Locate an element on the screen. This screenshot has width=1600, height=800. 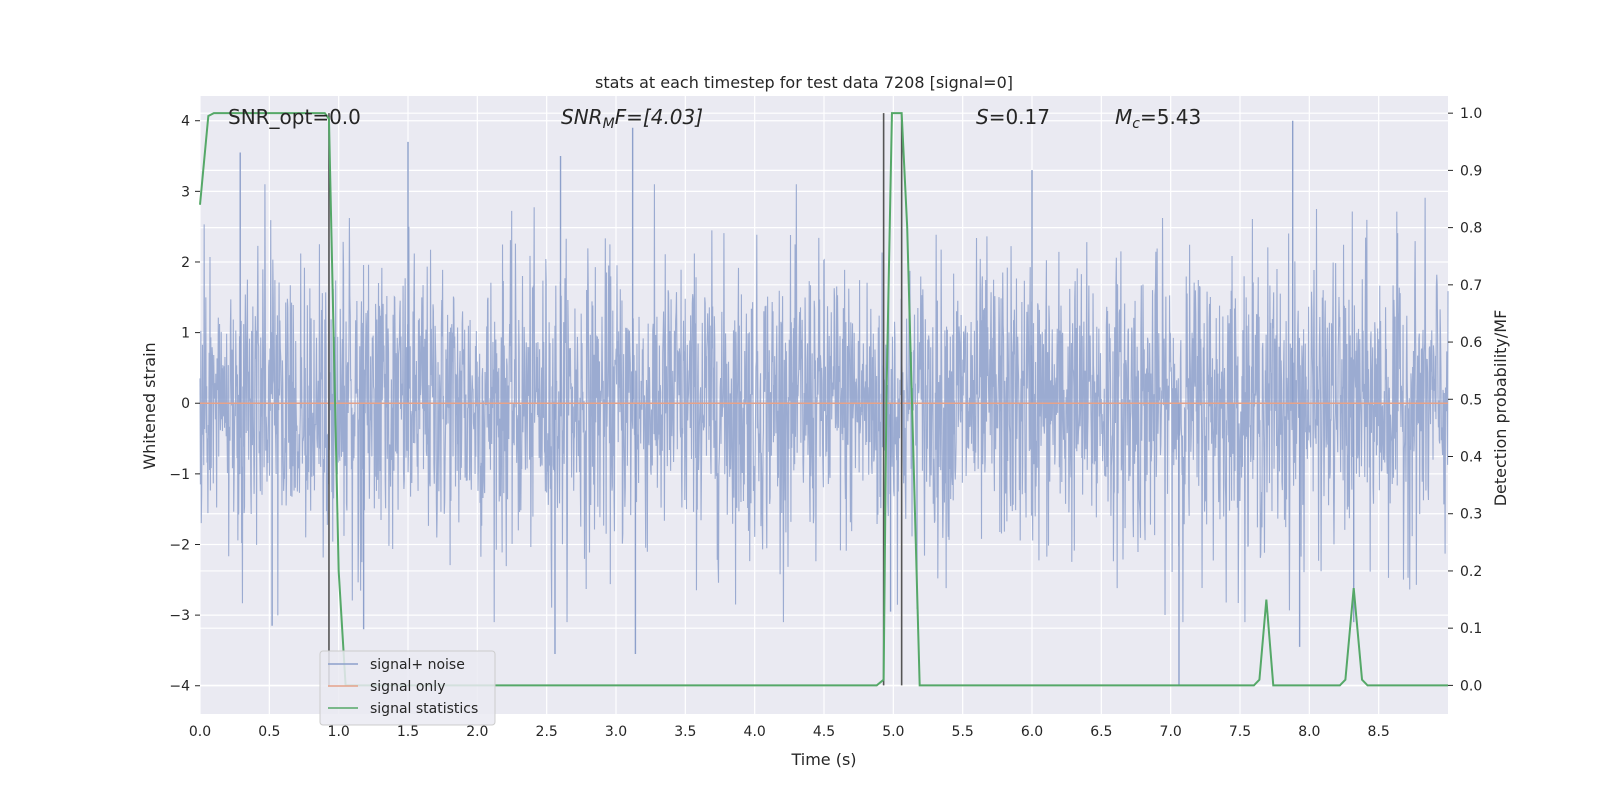
y-tick-label: −3 is located at coordinates (179, 616).